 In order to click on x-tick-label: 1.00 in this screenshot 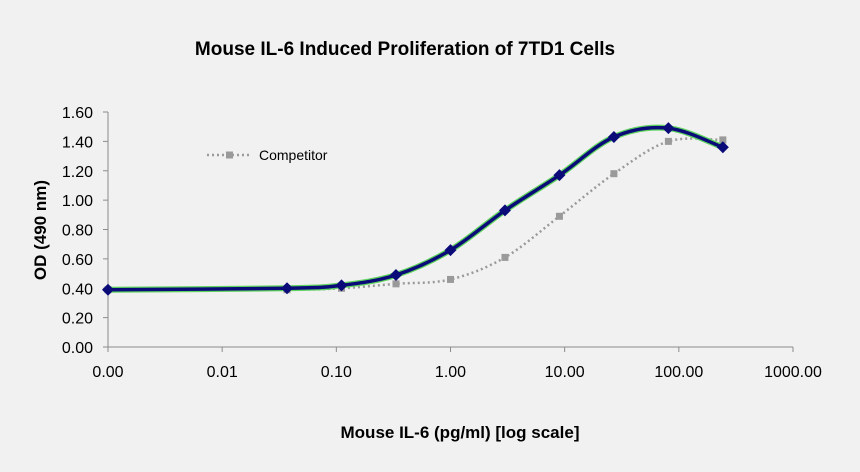, I will do `click(450, 372)`.